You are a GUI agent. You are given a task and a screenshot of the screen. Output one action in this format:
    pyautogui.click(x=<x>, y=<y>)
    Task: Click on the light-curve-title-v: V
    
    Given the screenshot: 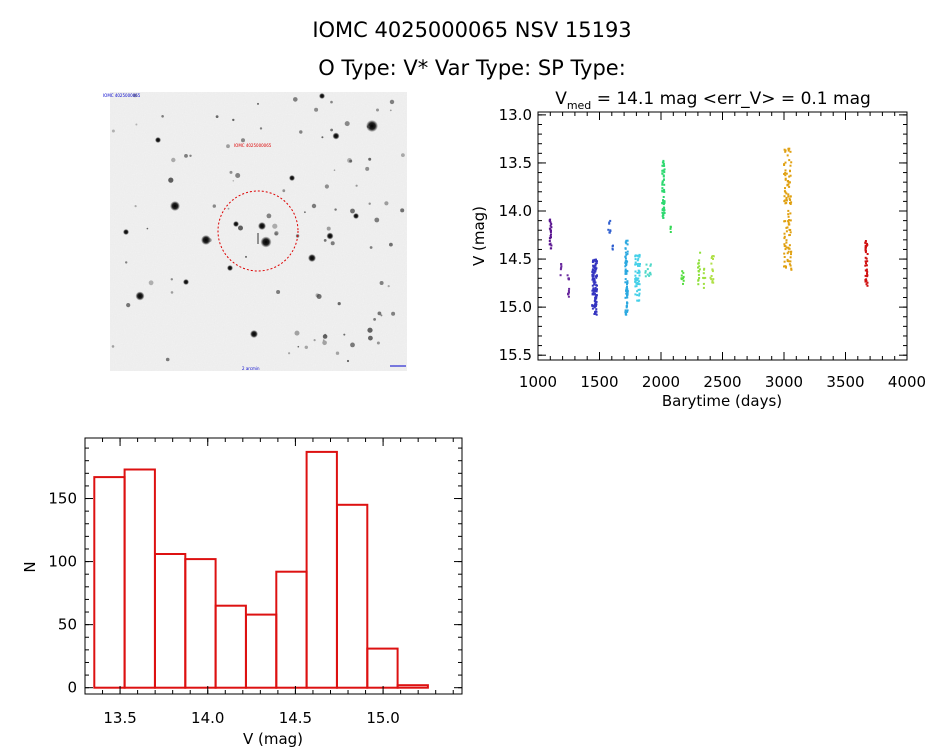 What is the action you would take?
    pyautogui.click(x=561, y=99)
    